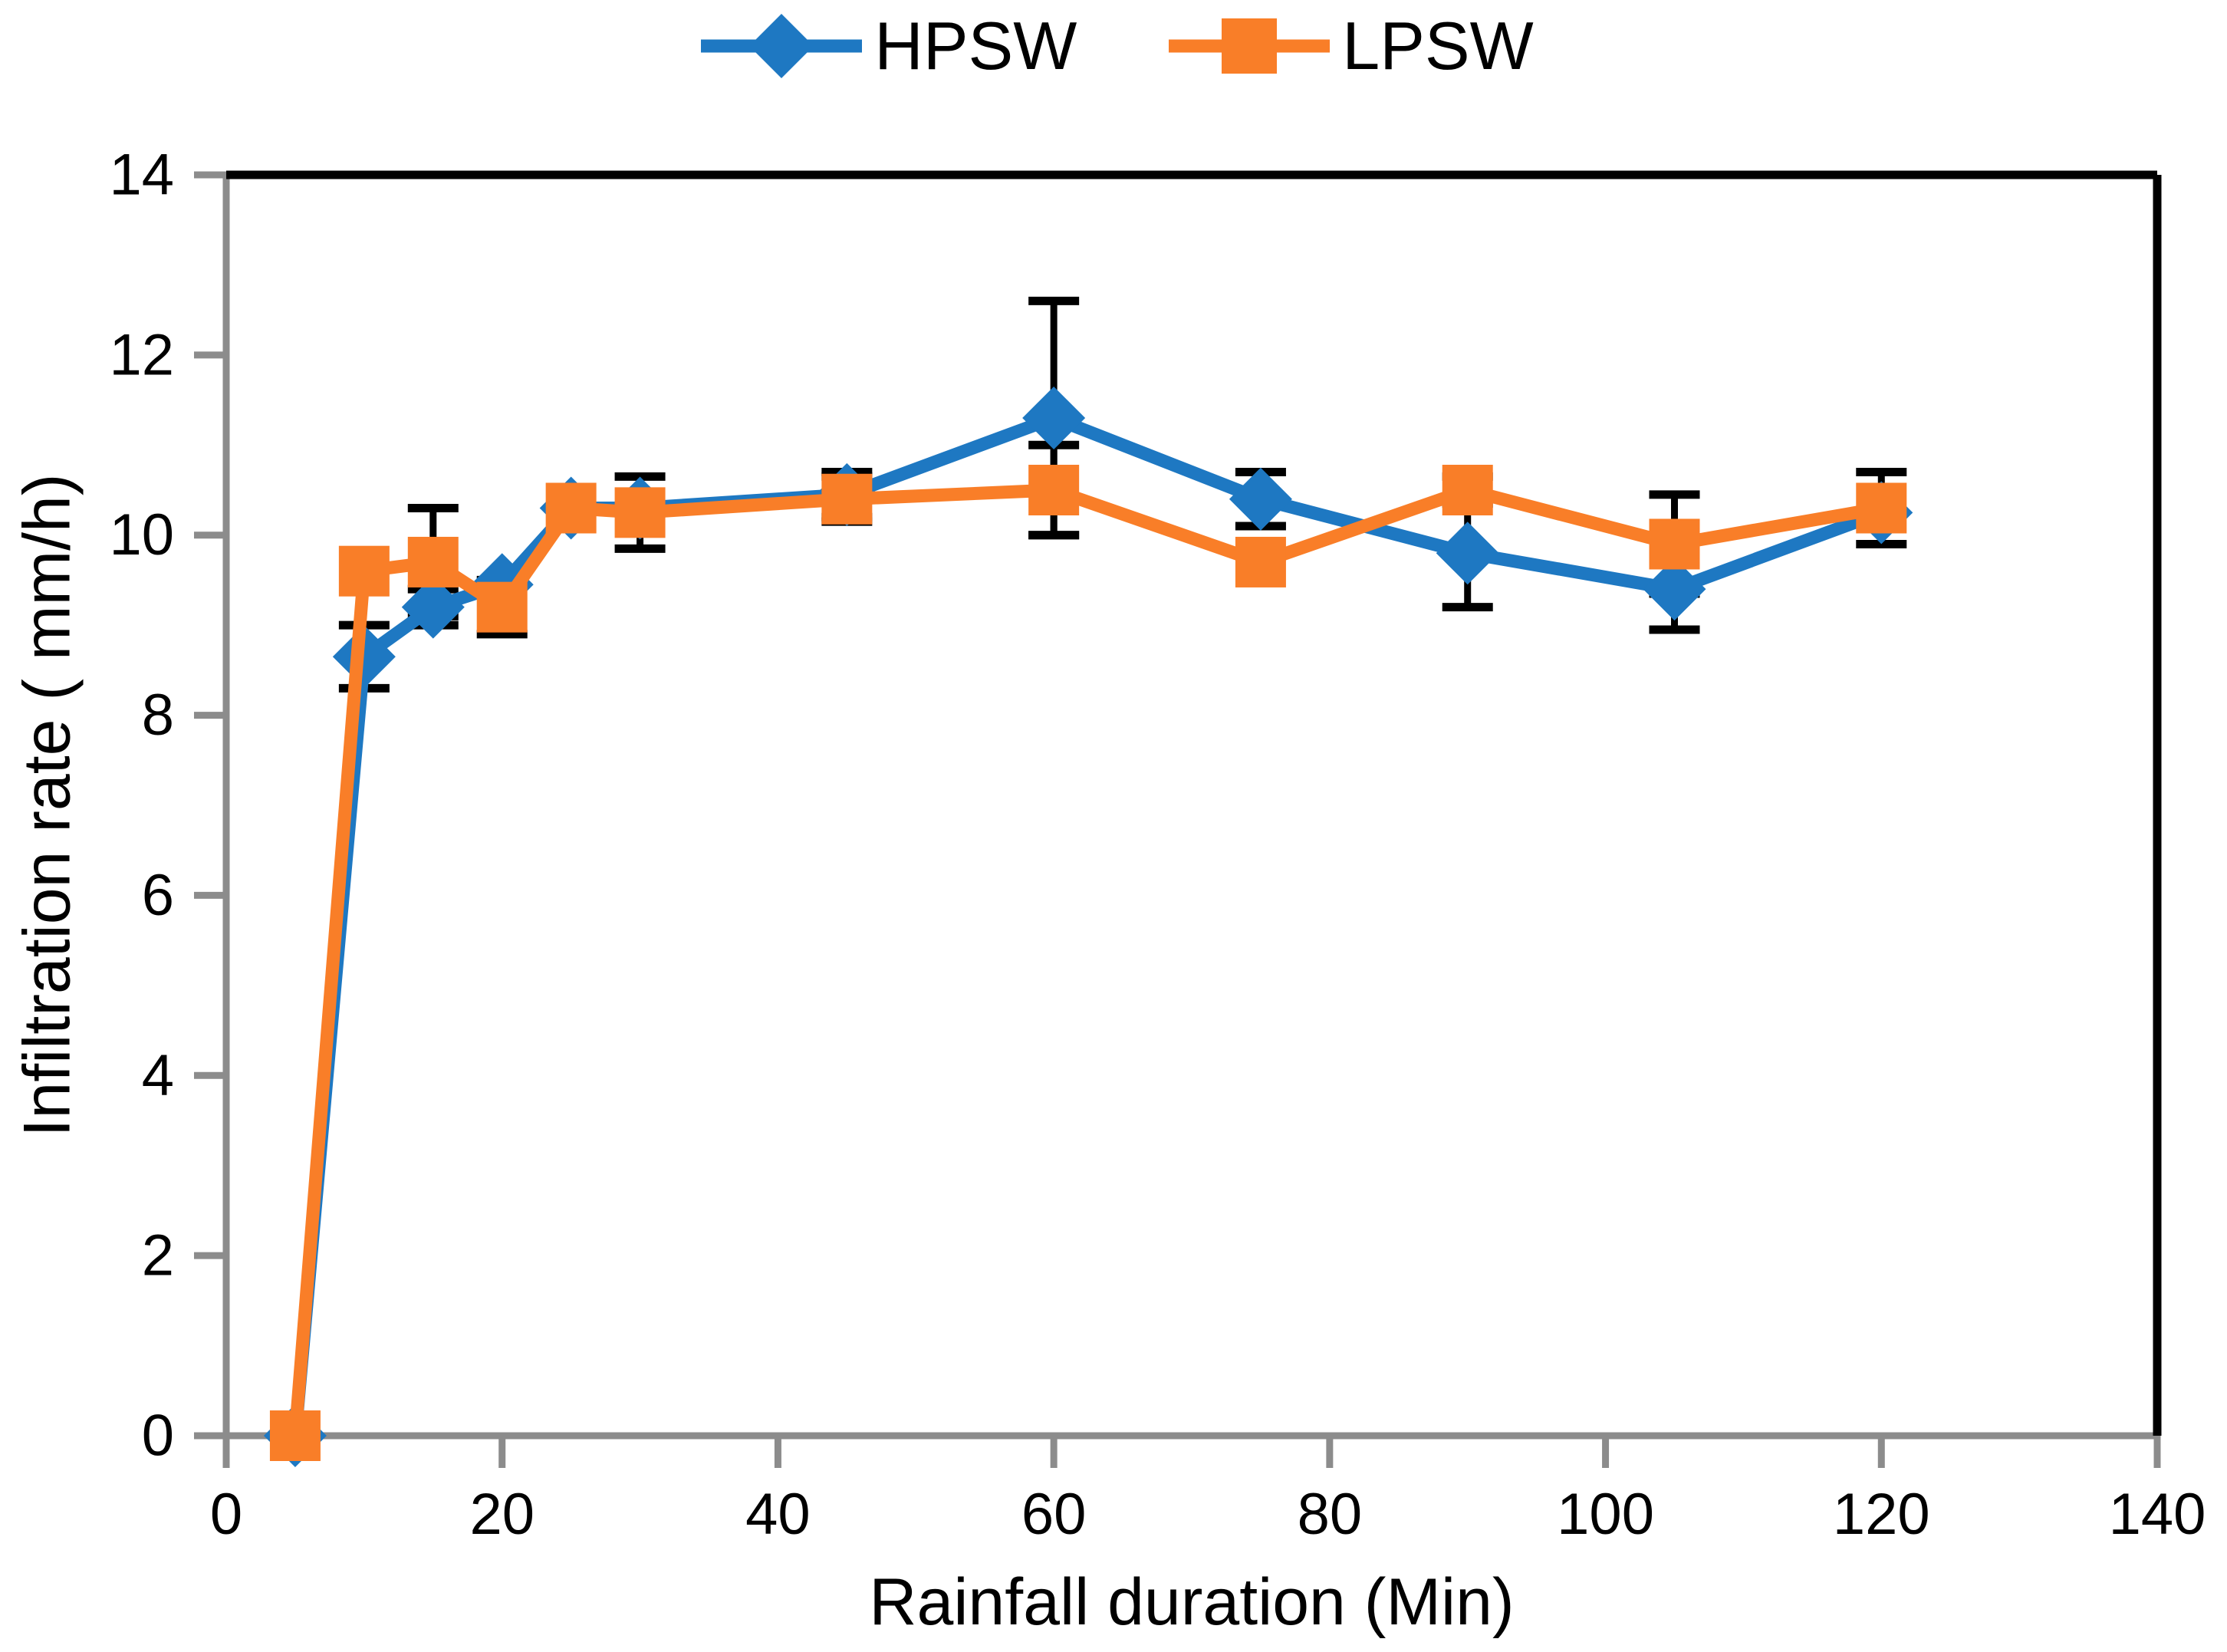 The width and height of the screenshot is (2227, 1652). Describe the element at coordinates (142, 354) in the screenshot. I see `y-tick-label: 12` at that location.